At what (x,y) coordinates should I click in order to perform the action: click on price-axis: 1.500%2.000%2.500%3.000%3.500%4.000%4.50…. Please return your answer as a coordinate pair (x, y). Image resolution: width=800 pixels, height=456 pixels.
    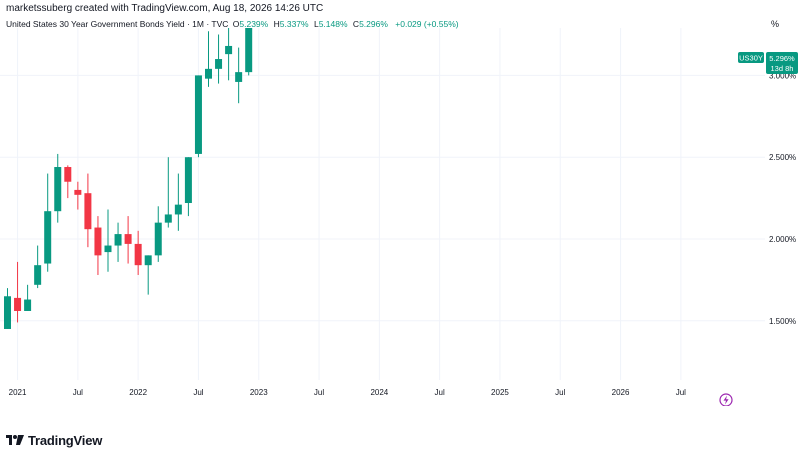
    Looking at the image, I should click on (782, 177).